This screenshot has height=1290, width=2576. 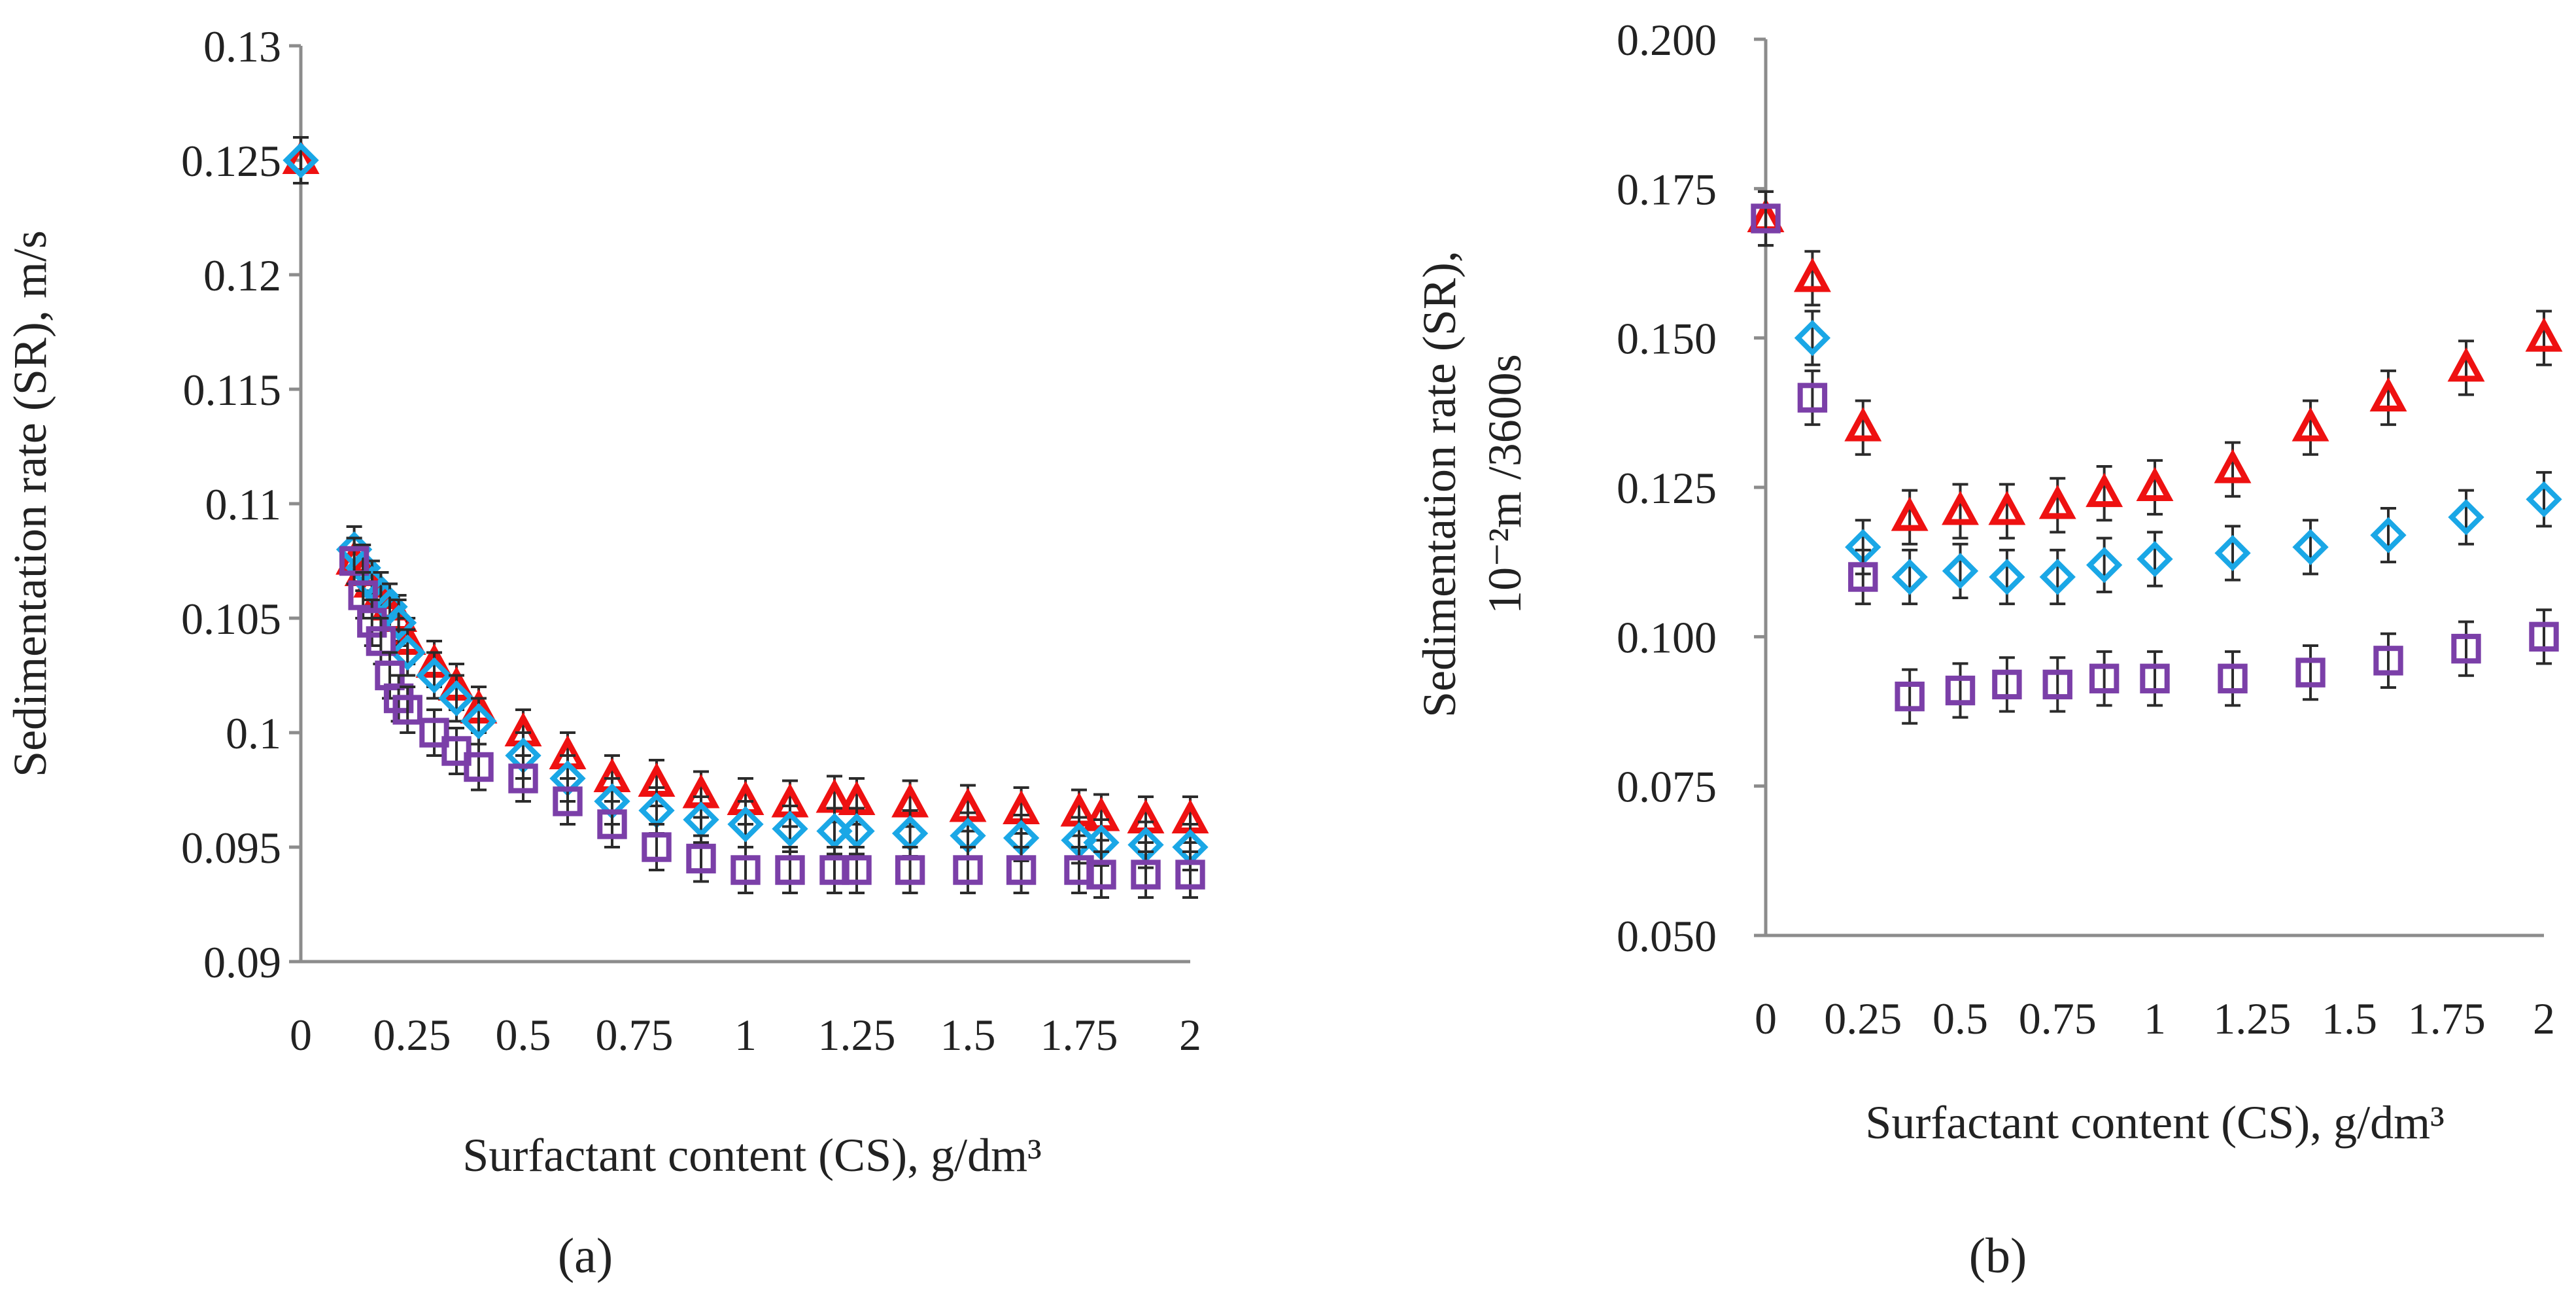 What do you see at coordinates (243, 504) in the screenshot?
I see `y-tick-label: 0.11` at bounding box center [243, 504].